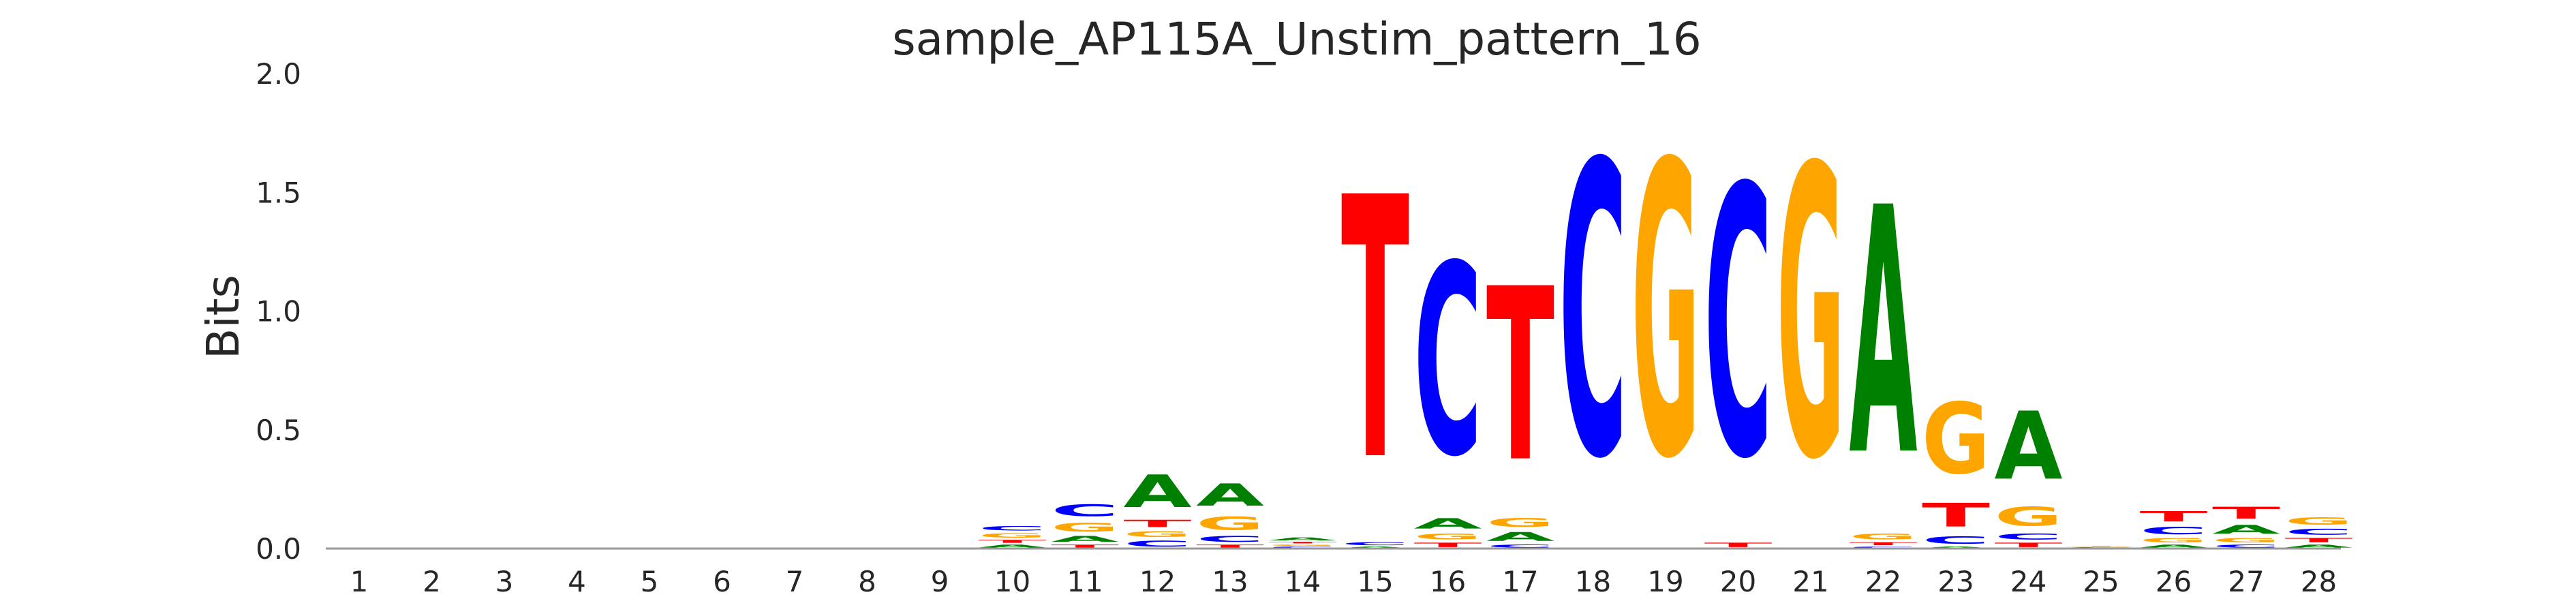 This screenshot has height=616, width=2576. What do you see at coordinates (1448, 581) in the screenshot?
I see `x-tick-label: 16` at bounding box center [1448, 581].